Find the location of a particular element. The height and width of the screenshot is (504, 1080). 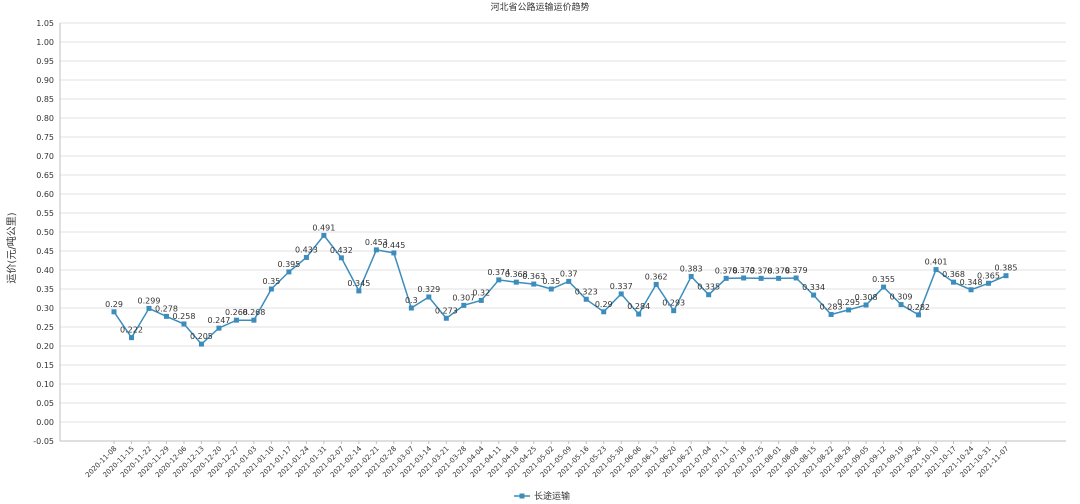

data-label: 0.293 is located at coordinates (673, 303).